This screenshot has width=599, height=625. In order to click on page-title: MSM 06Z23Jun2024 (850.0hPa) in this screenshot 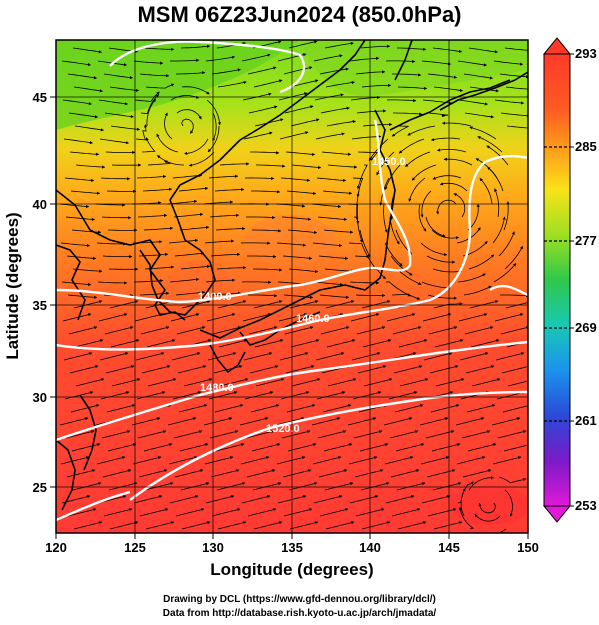, I will do `click(299, 14)`.